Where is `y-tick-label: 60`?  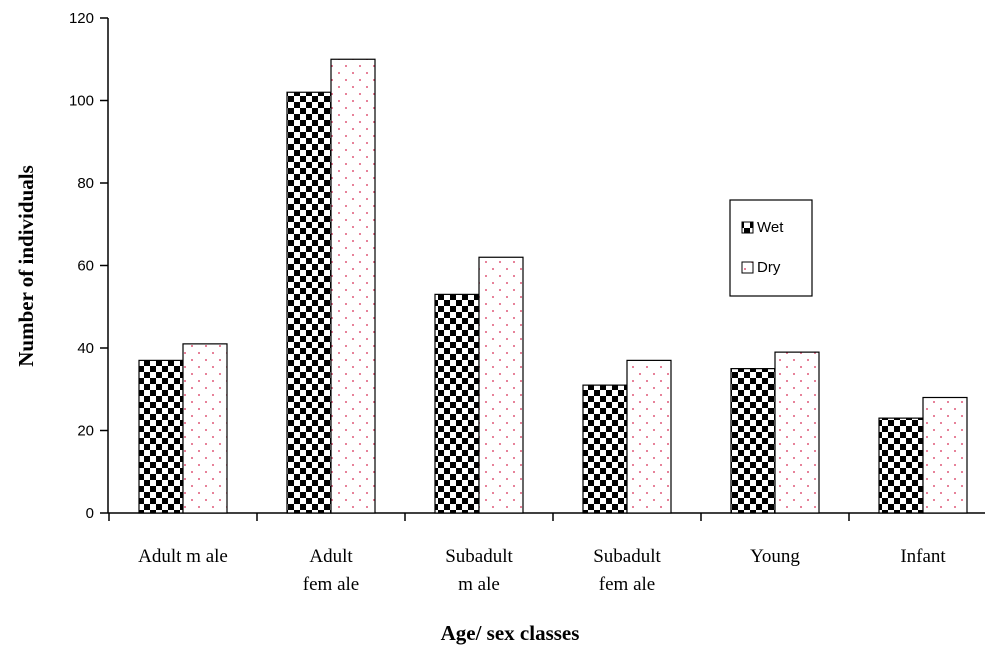 y-tick-label: 60 is located at coordinates (85, 266).